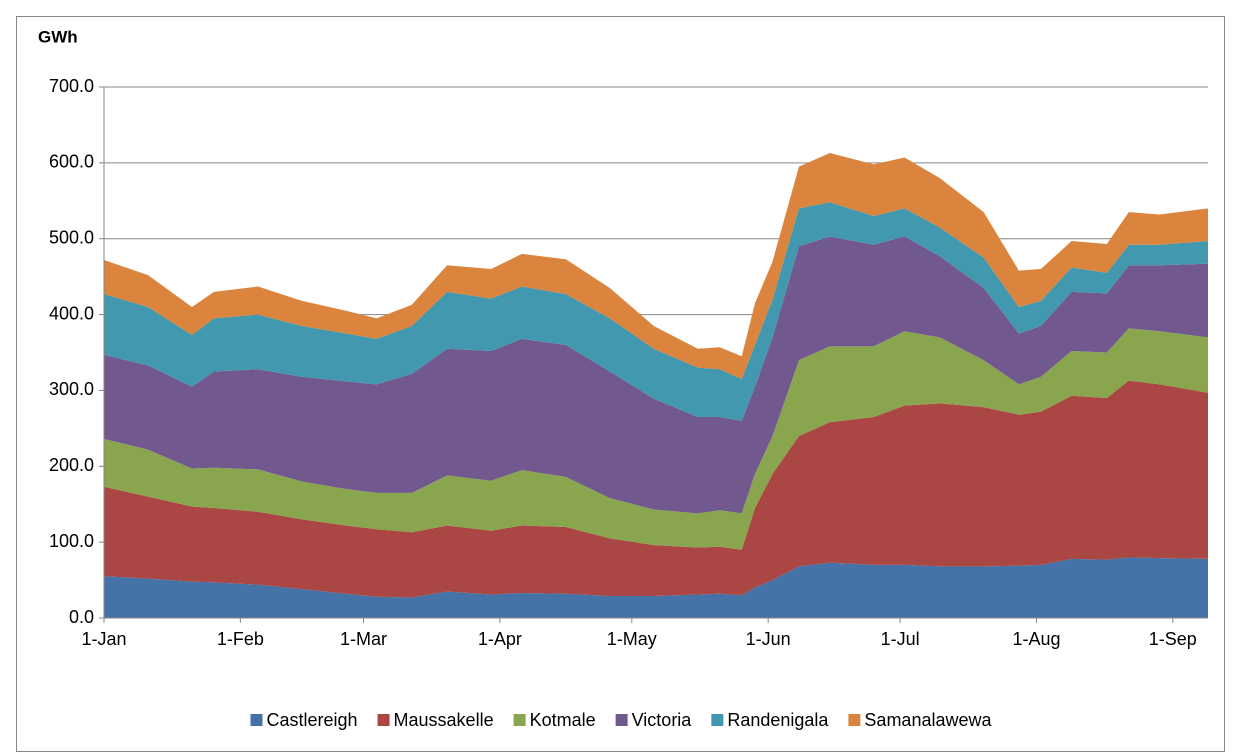 The image size is (1241, 752). What do you see at coordinates (1036, 639) in the screenshot?
I see `x-tick-label: 1-Aug` at bounding box center [1036, 639].